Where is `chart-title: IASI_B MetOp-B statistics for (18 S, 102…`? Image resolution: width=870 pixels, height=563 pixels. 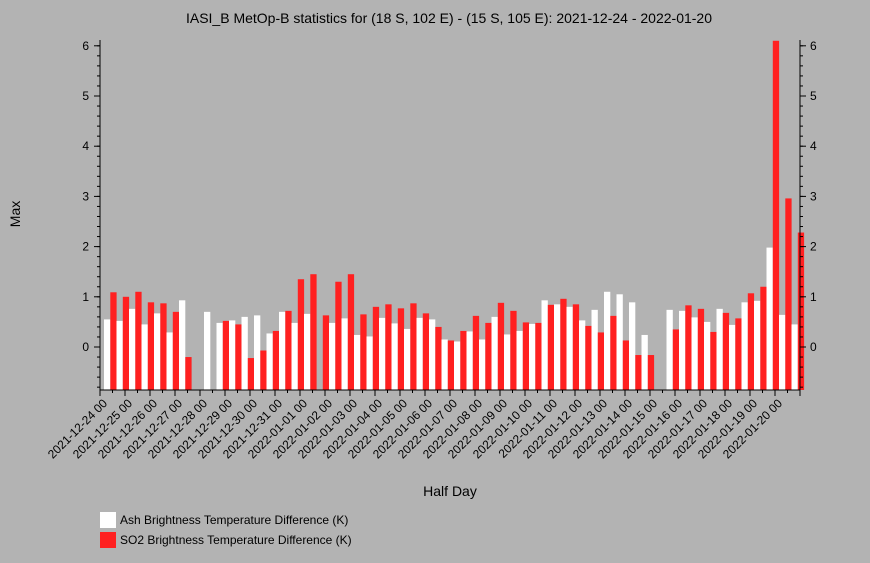 chart-title: IASI_B MetOp-B statistics for (18 S, 102… is located at coordinates (449, 18).